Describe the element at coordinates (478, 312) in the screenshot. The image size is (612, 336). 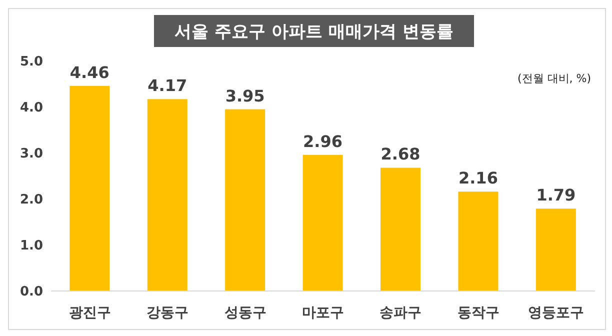
I see `x-tick-label: 동작구` at that location.